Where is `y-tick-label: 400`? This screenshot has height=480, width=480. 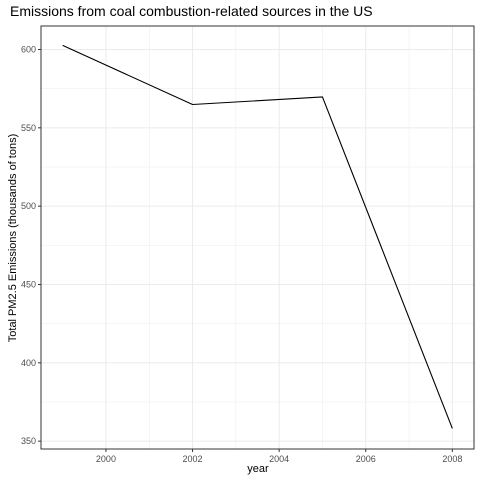
y-tick-label: 400 is located at coordinates (28, 363).